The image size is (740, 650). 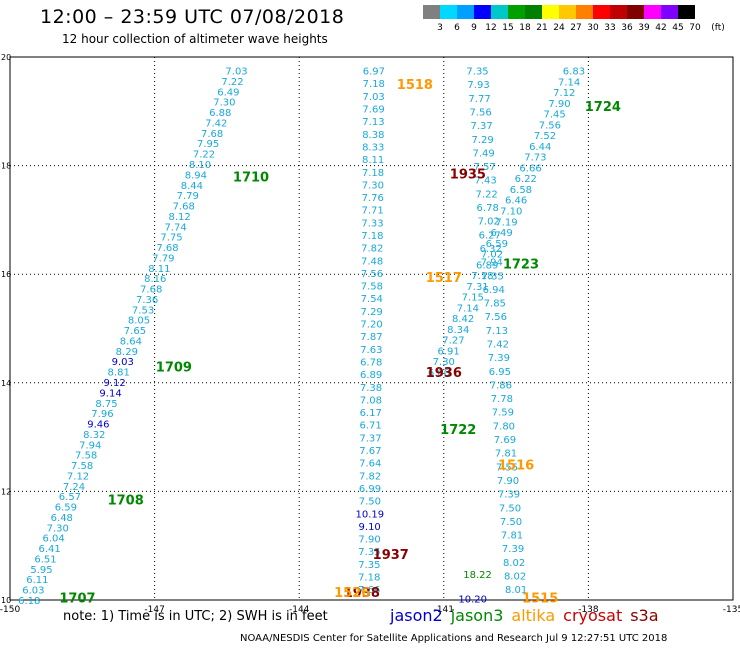 I want to click on pass-label: 1935, so click(x=468, y=175).